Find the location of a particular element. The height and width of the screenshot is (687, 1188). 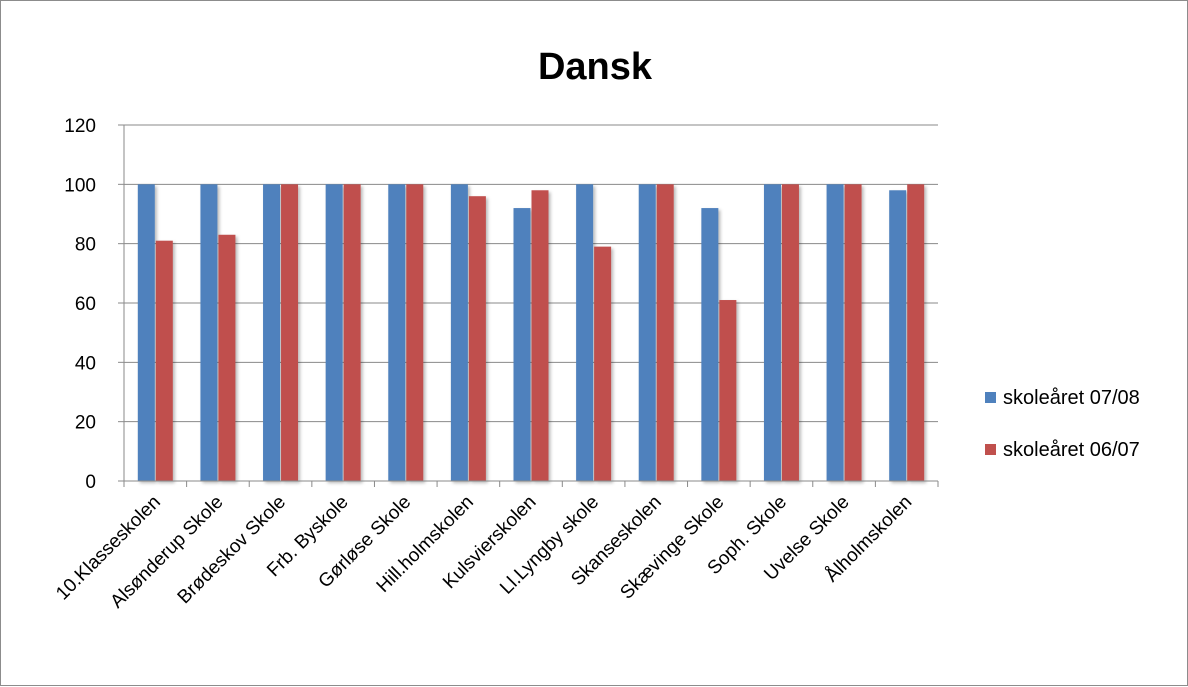

y-tick-label: 20 is located at coordinates (85, 423).